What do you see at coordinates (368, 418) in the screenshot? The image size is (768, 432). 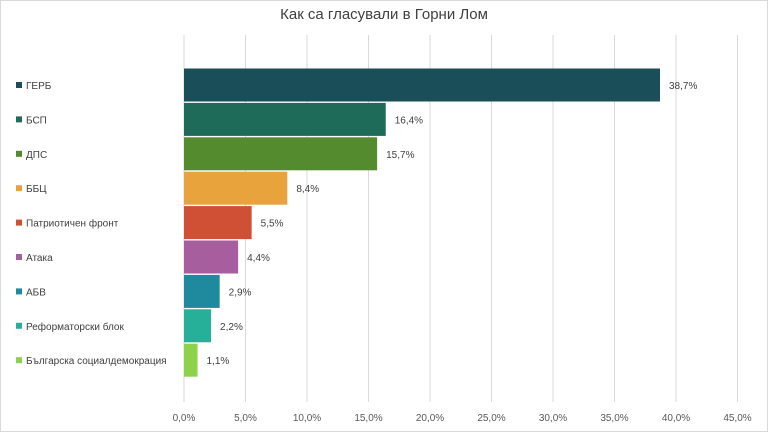 I see `x-tick-label: 15,0%` at bounding box center [368, 418].